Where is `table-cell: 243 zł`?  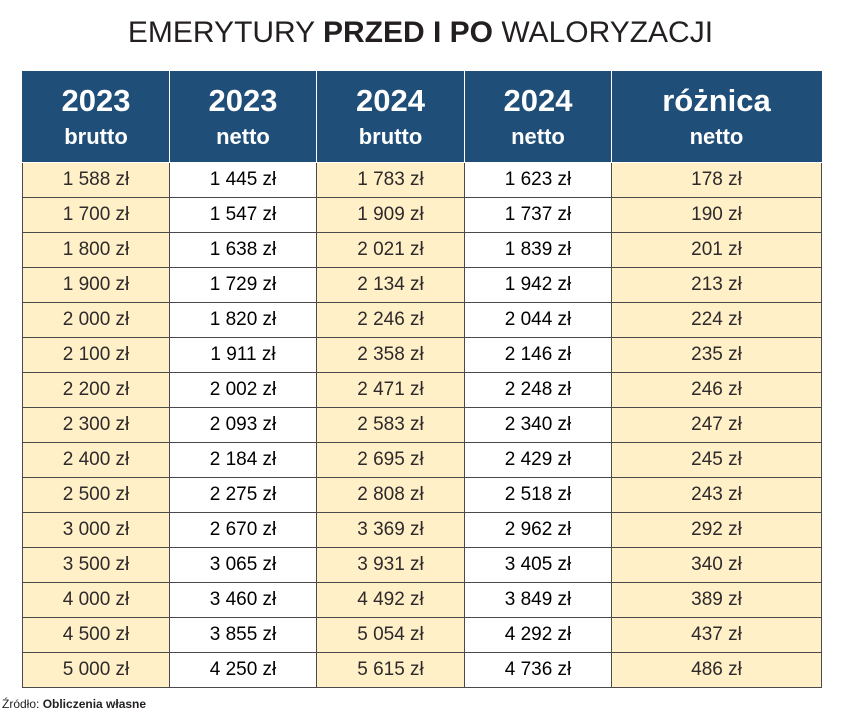
table-cell: 243 zł is located at coordinates (716, 495).